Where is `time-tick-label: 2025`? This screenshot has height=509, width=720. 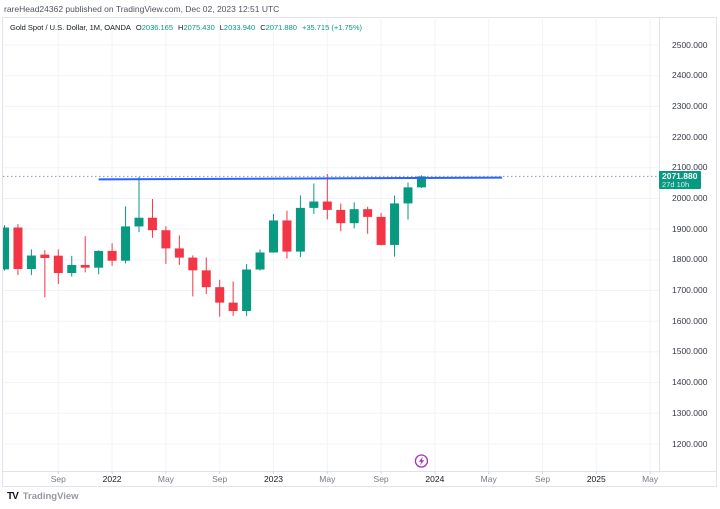
time-tick-label: 2025 is located at coordinates (596, 479).